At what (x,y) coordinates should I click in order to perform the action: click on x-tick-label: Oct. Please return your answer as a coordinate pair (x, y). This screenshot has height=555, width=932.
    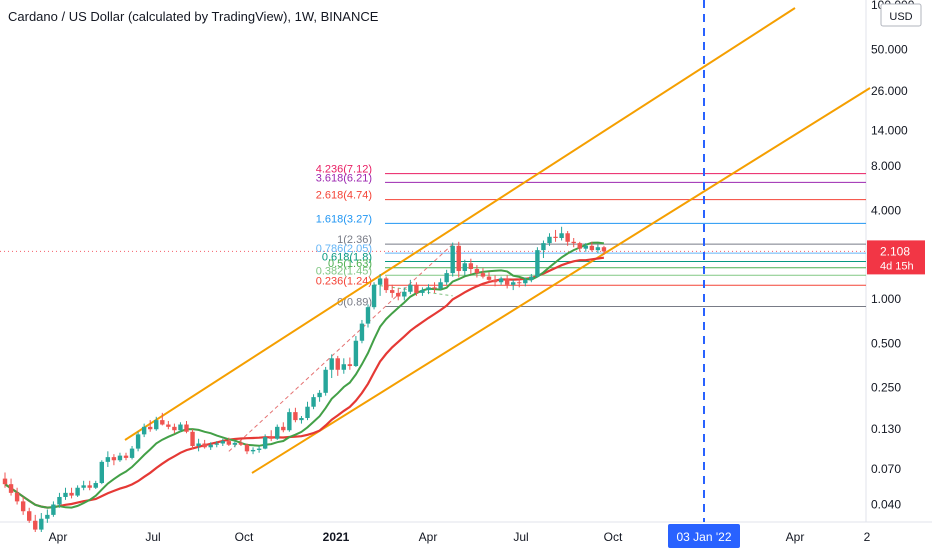
    Looking at the image, I should click on (244, 537).